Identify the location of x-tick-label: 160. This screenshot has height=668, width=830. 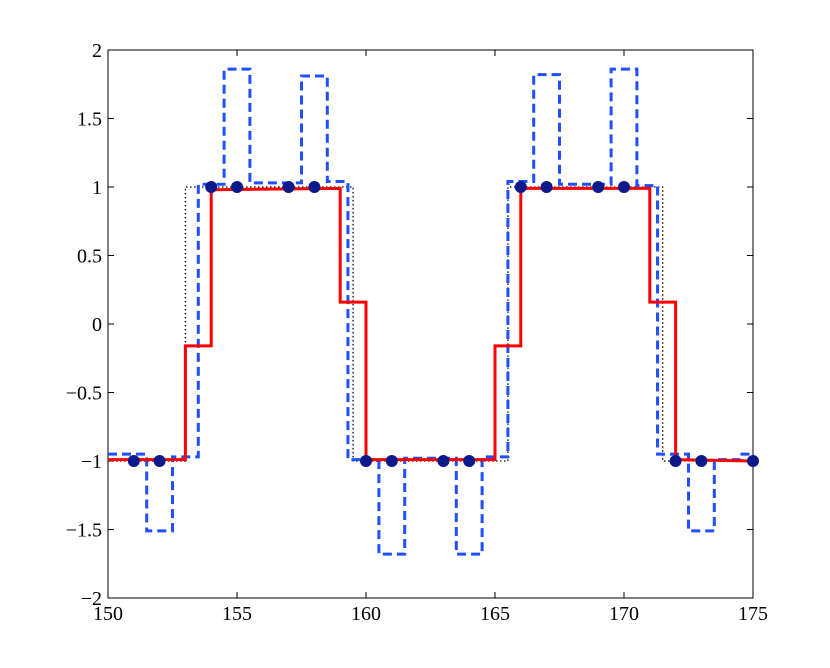
(366, 614).